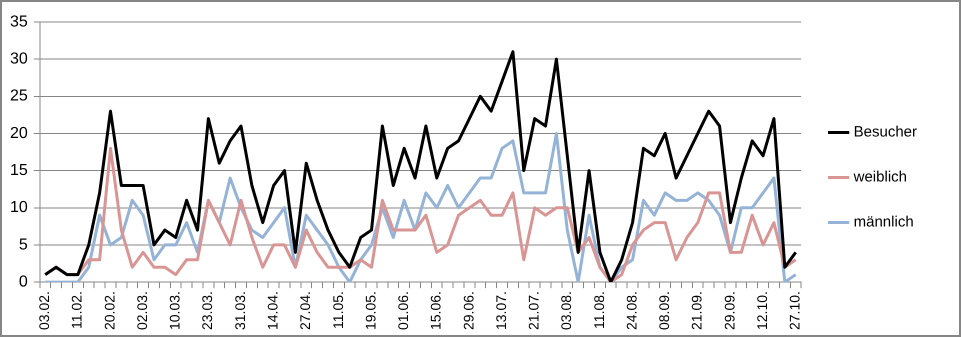 The height and width of the screenshot is (337, 961). Describe the element at coordinates (19, 207) in the screenshot. I see `y-tick-label: 10` at that location.